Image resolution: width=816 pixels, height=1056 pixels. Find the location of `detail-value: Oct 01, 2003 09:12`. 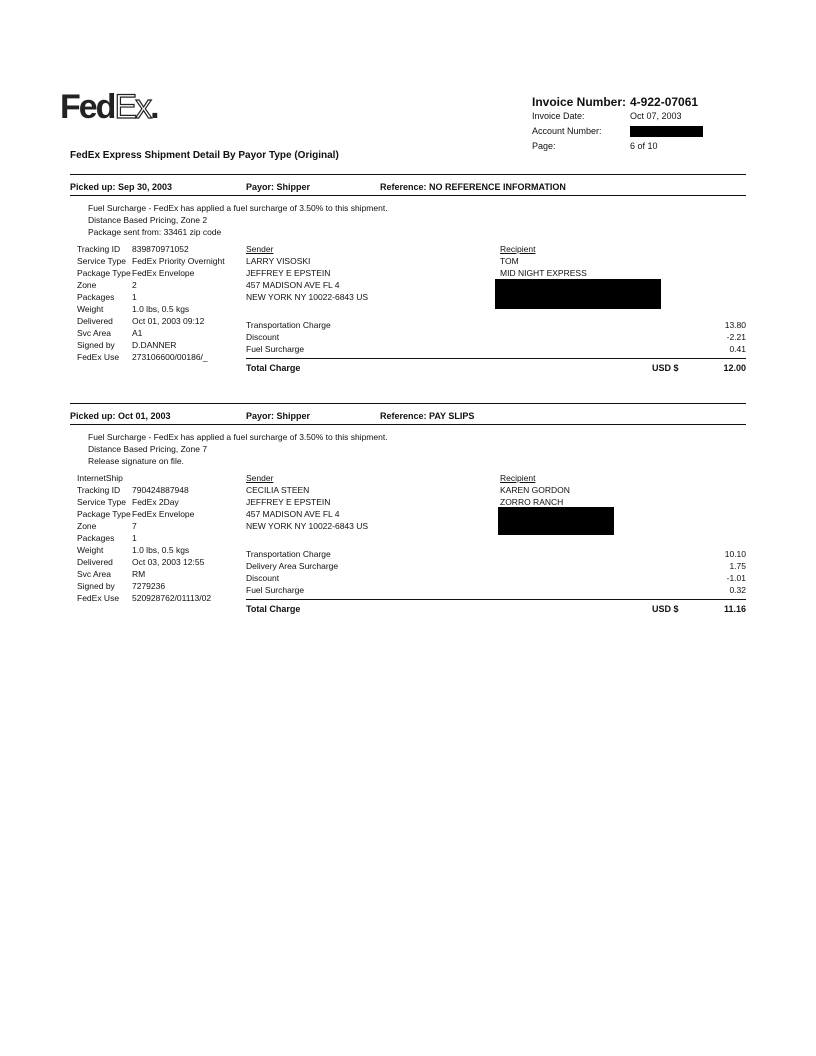

detail-value: Oct 01, 2003 09:12 is located at coordinates (168, 321).